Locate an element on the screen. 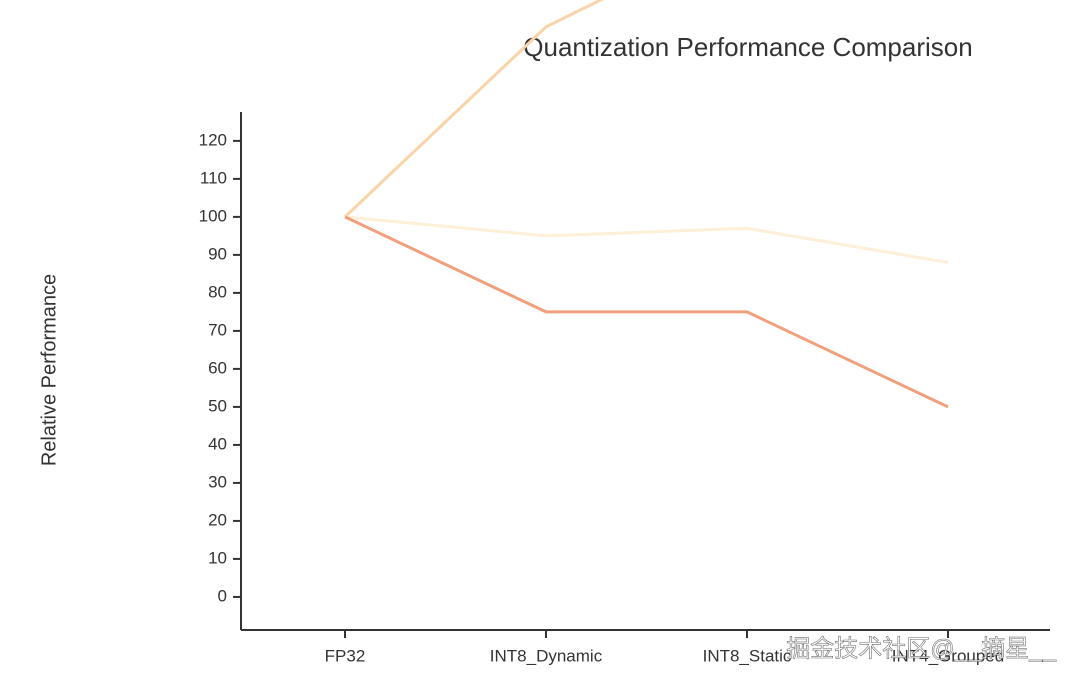 This screenshot has height=682, width=1077. y-tick-label: 30 is located at coordinates (217, 481).